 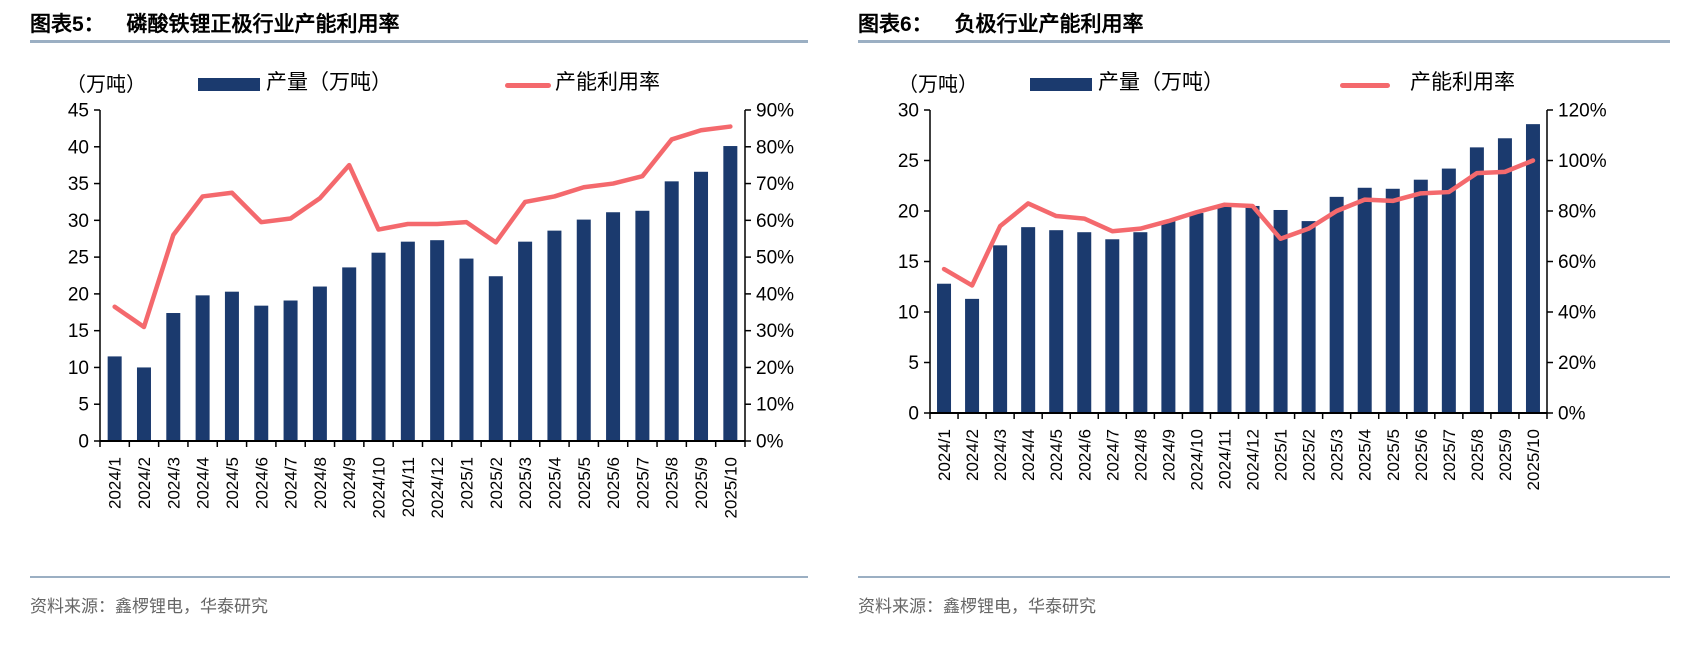 I want to click on y-axis-tick-label: 10%, so click(x=775, y=405).